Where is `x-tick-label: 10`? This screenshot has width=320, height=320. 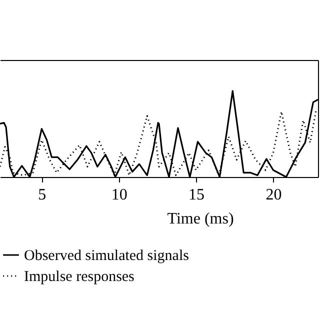 x-tick-label: 10 is located at coordinates (119, 195).